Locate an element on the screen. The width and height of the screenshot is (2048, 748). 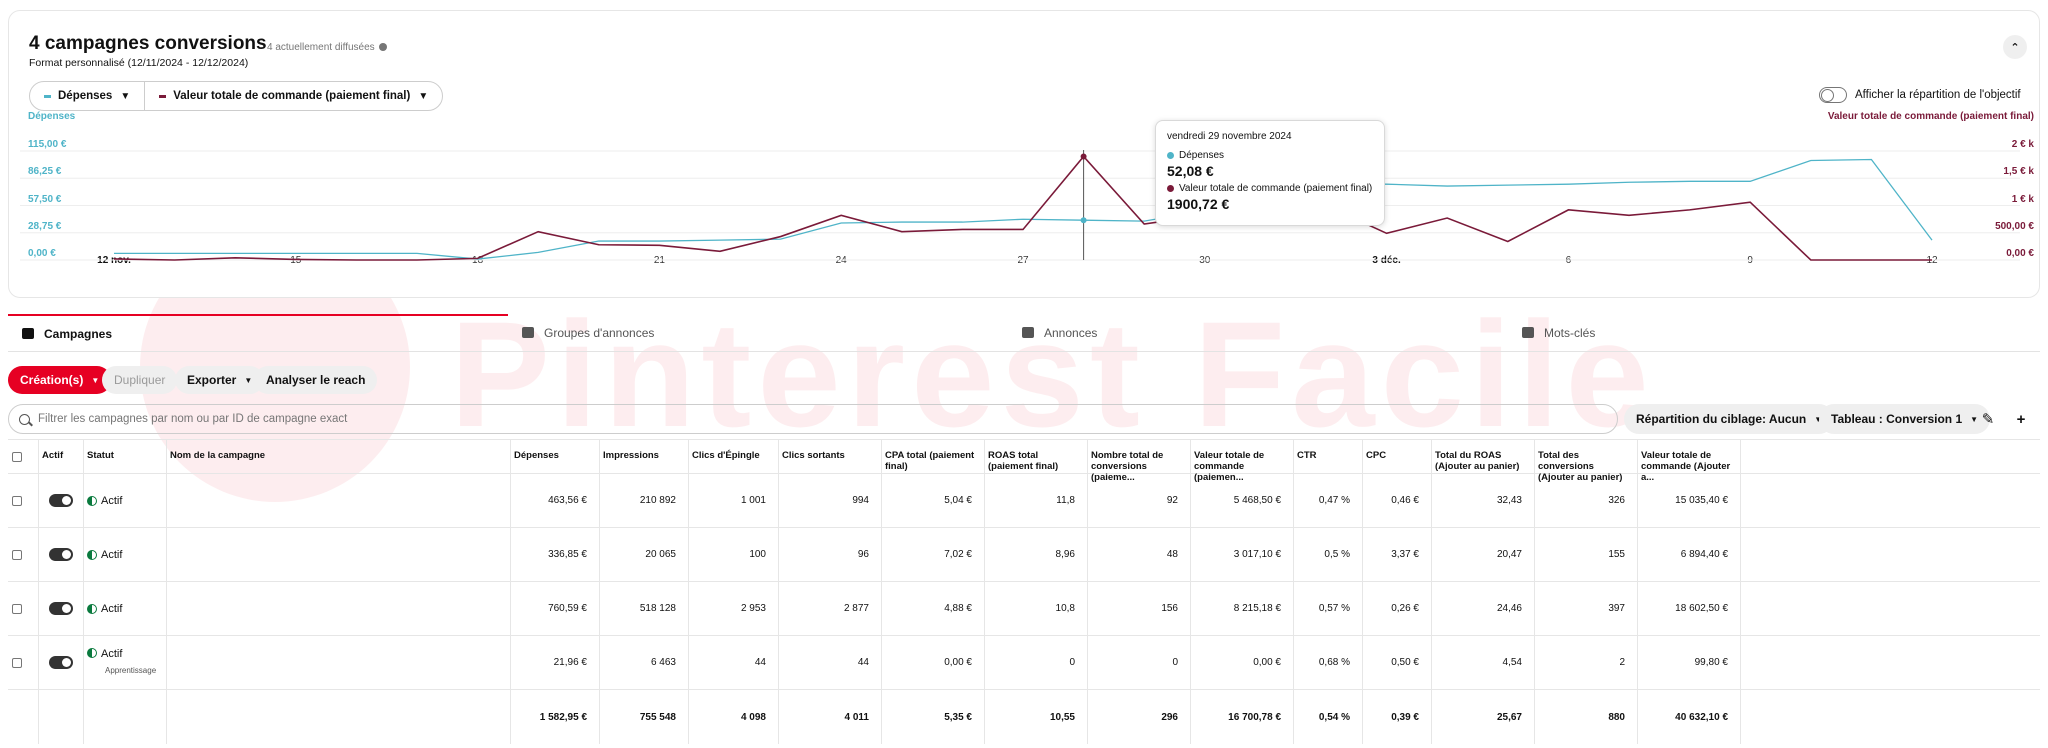
table-cell: 18 602,50 € is located at coordinates (1701, 608).